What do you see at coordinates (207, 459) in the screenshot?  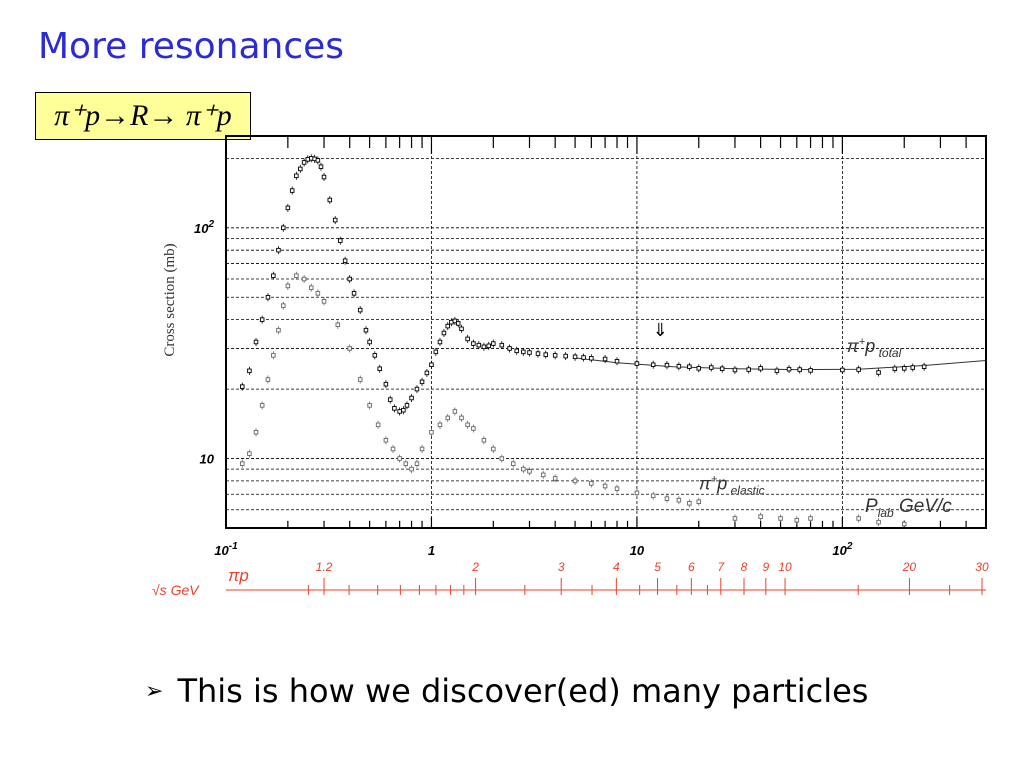 I see `y-tick-label: 10` at bounding box center [207, 459].